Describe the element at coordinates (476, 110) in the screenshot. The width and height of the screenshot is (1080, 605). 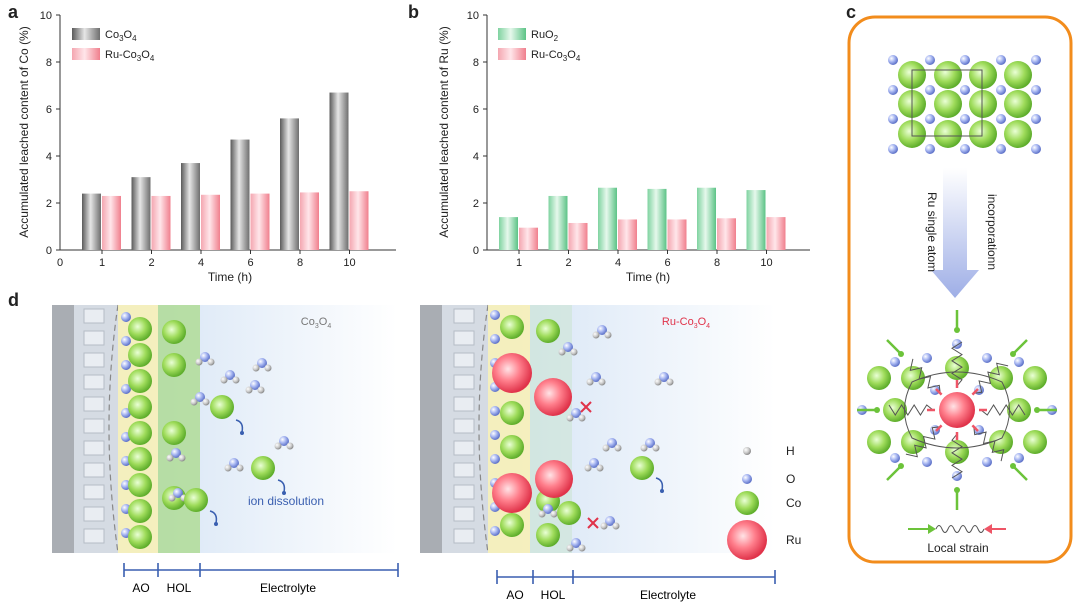
I see `y-tick-label: 6` at that location.